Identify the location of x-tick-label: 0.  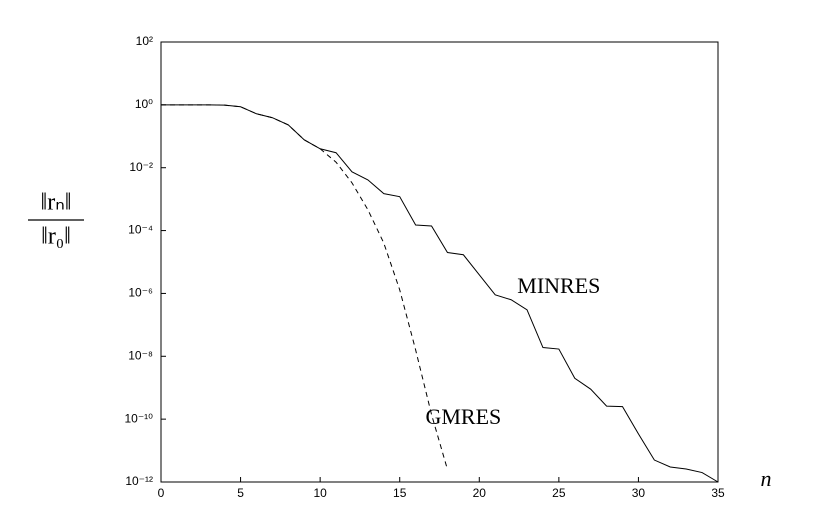
(161, 493).